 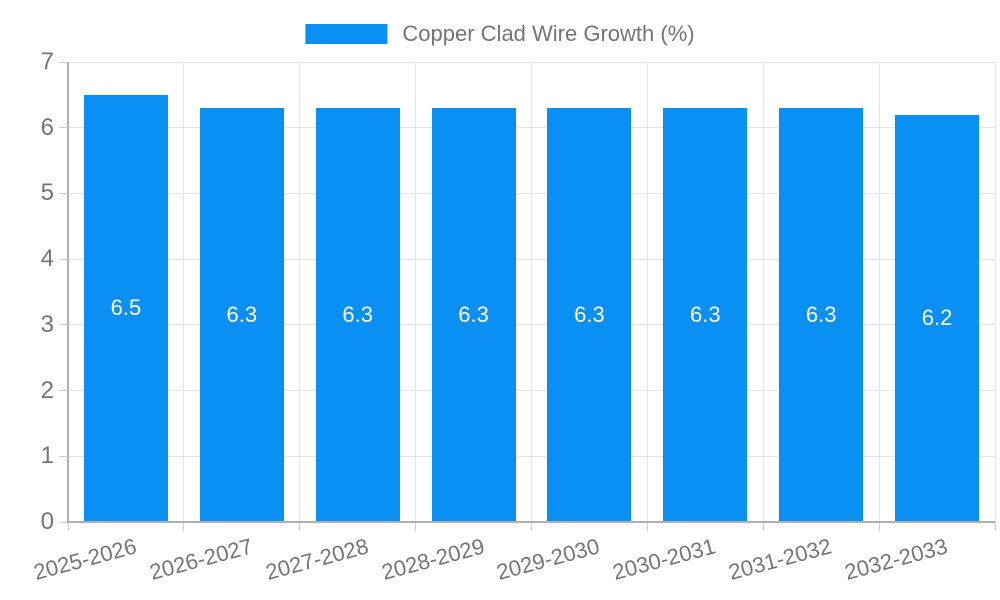 I want to click on bar-2030-2031: 6.3, so click(x=705, y=315).